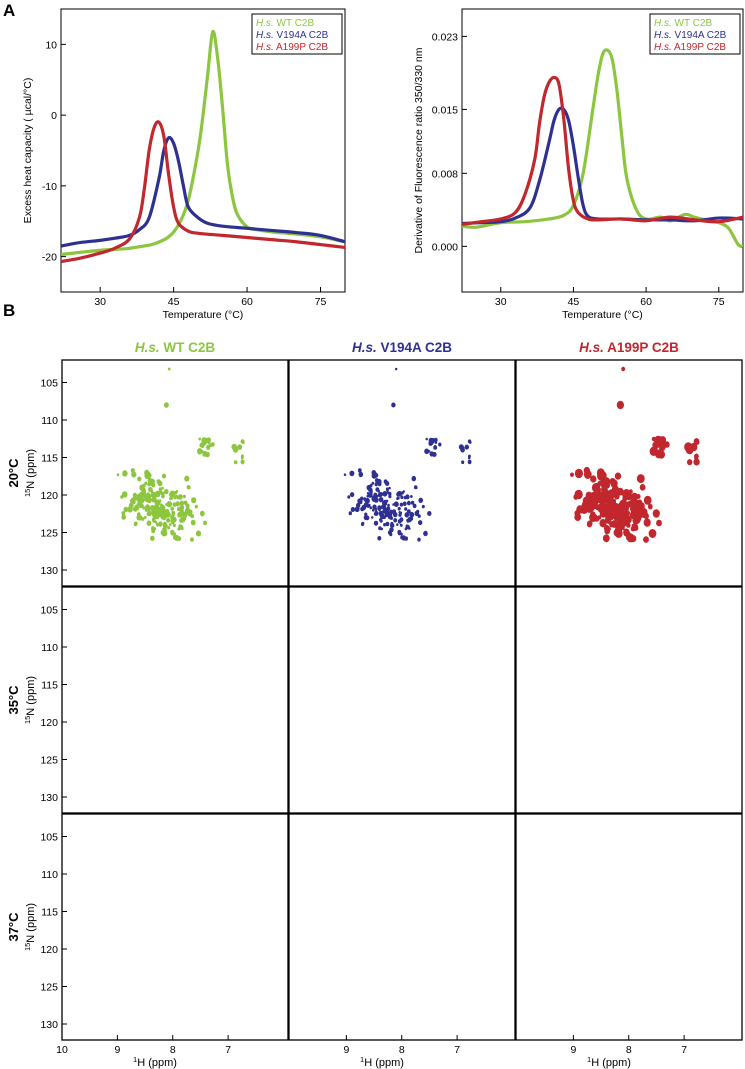 This screenshot has height=1069, width=745. I want to click on nmr-panel-frame, so click(175, 927).